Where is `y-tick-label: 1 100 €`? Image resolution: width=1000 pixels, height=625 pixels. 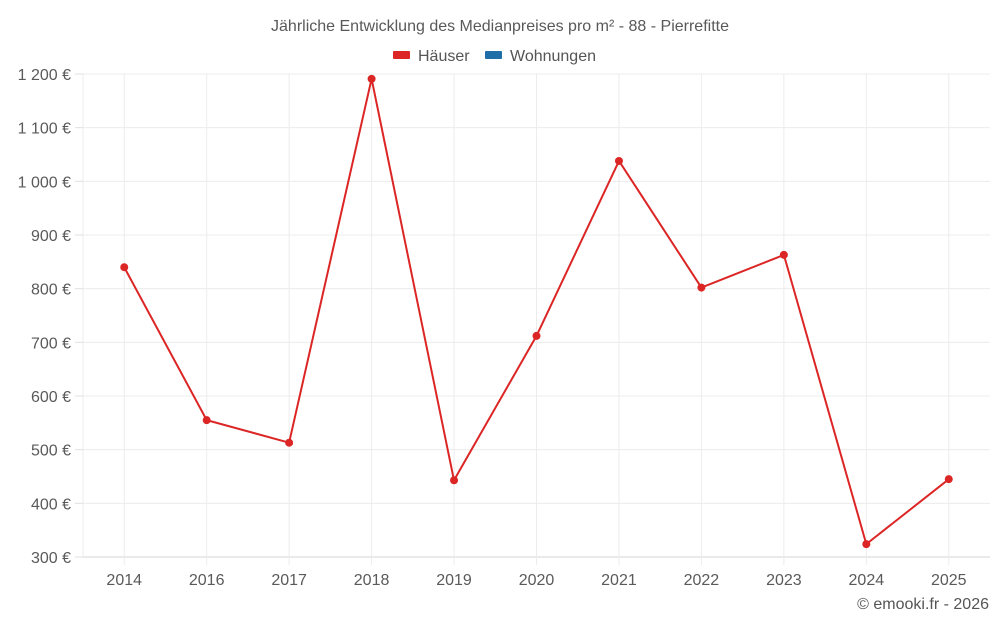 y-tick-label: 1 100 € is located at coordinates (44, 129).